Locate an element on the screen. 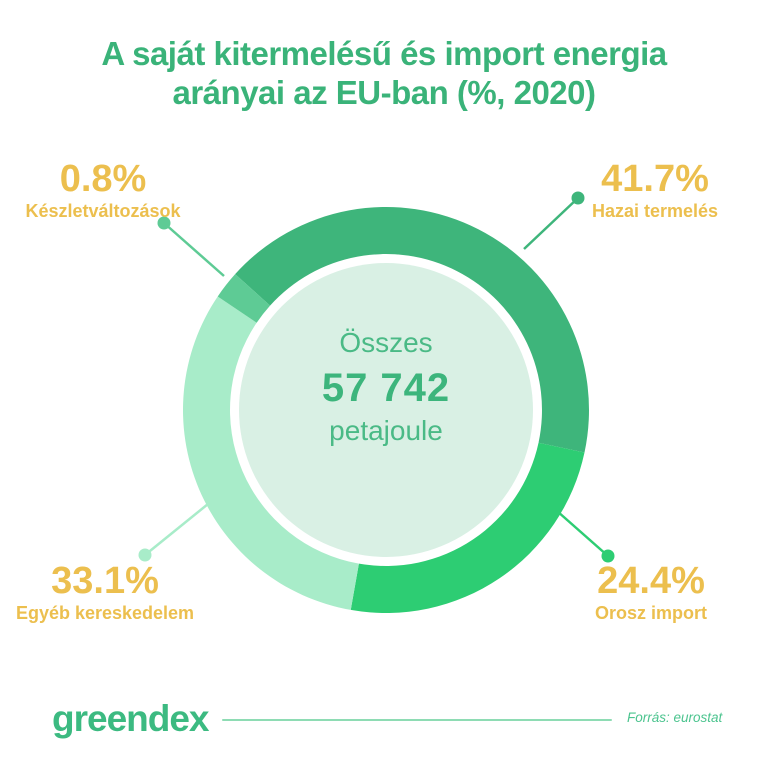 This screenshot has height=768, width=768. callout-egyeb-kereskedelem-label: Egyéb kereskedelem is located at coordinates (105, 613).